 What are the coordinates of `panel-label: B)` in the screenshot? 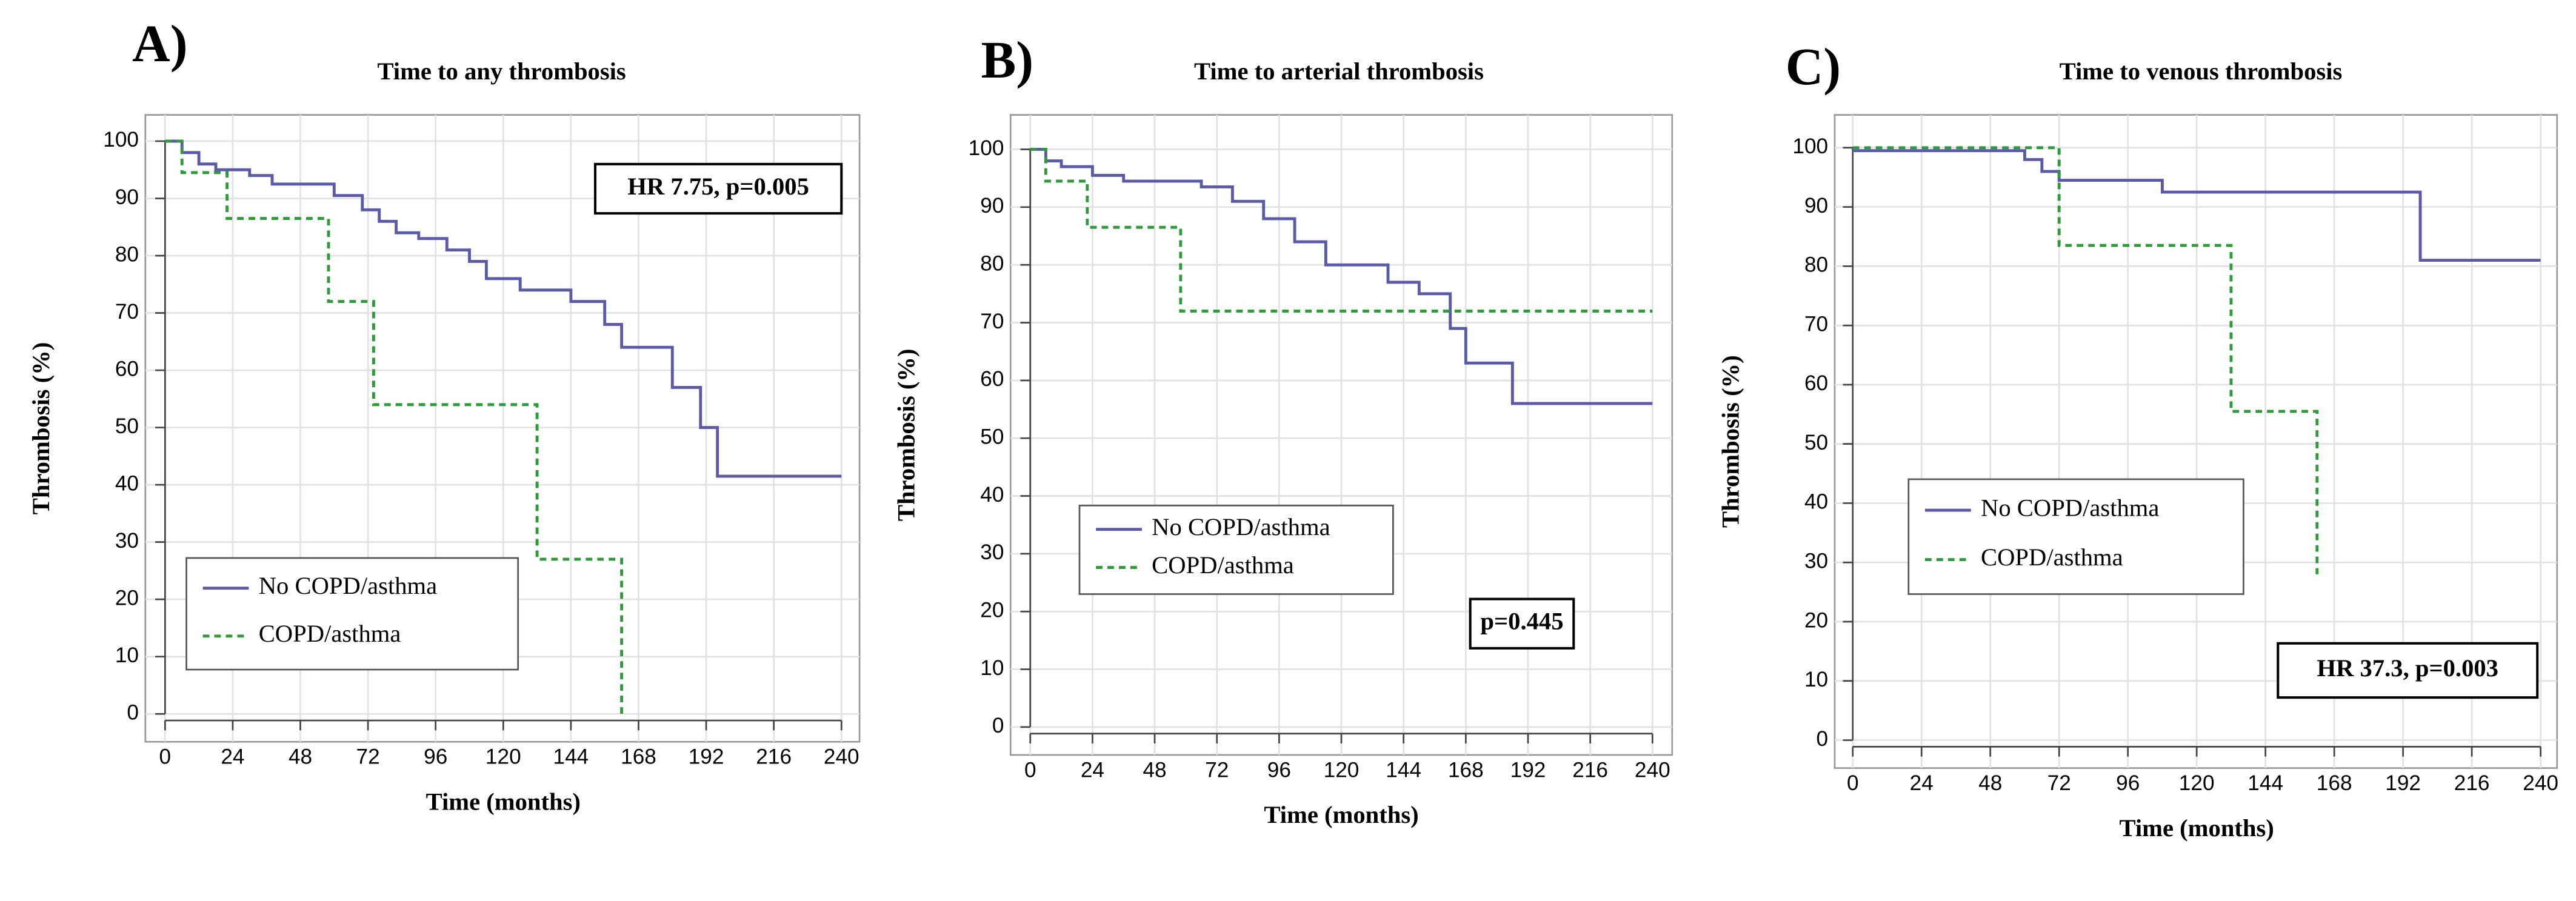 It's located at (1007, 60).